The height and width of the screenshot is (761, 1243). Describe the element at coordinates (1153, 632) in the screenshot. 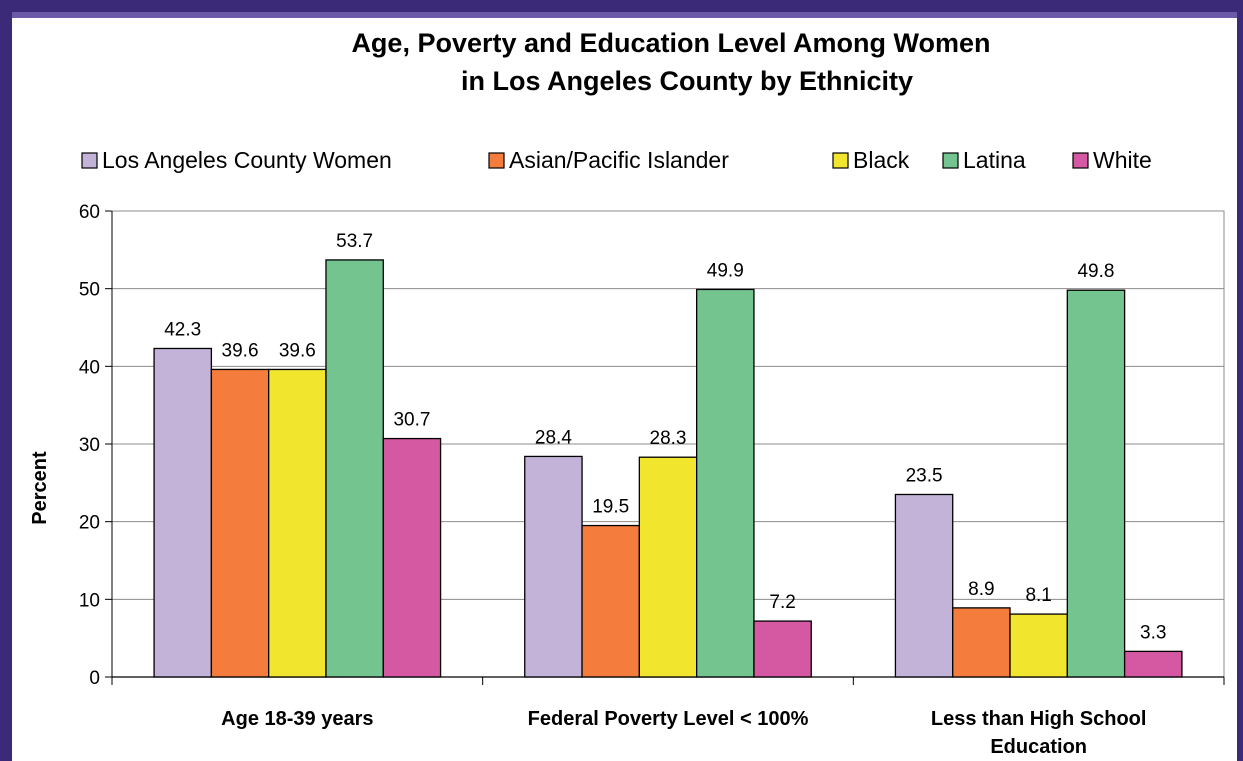

I see `data-label: 3.3` at that location.